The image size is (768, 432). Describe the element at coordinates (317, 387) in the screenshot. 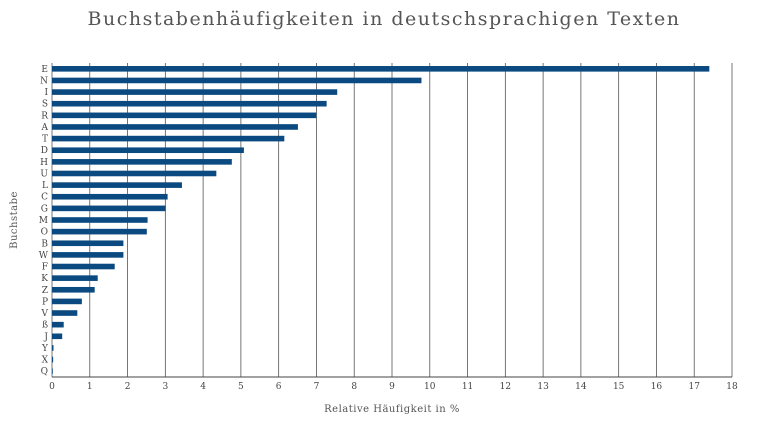

I see `x-tick-label: 7` at that location.